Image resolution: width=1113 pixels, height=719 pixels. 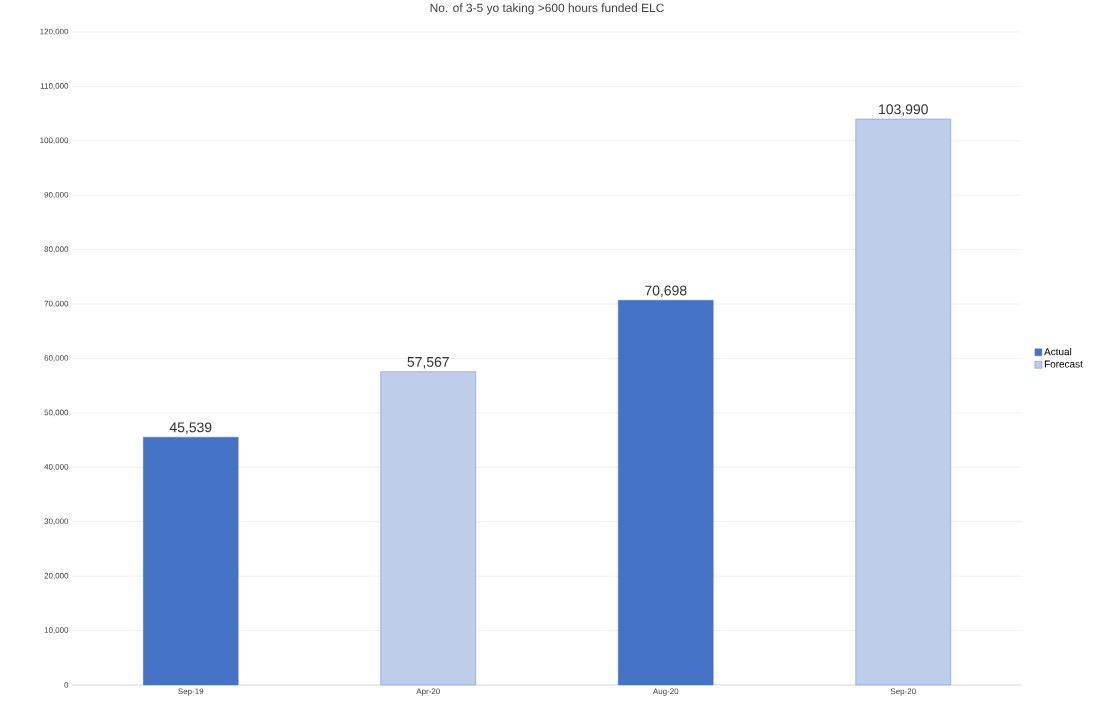 What do you see at coordinates (428, 362) in the screenshot?
I see `data-label: 57,567` at bounding box center [428, 362].